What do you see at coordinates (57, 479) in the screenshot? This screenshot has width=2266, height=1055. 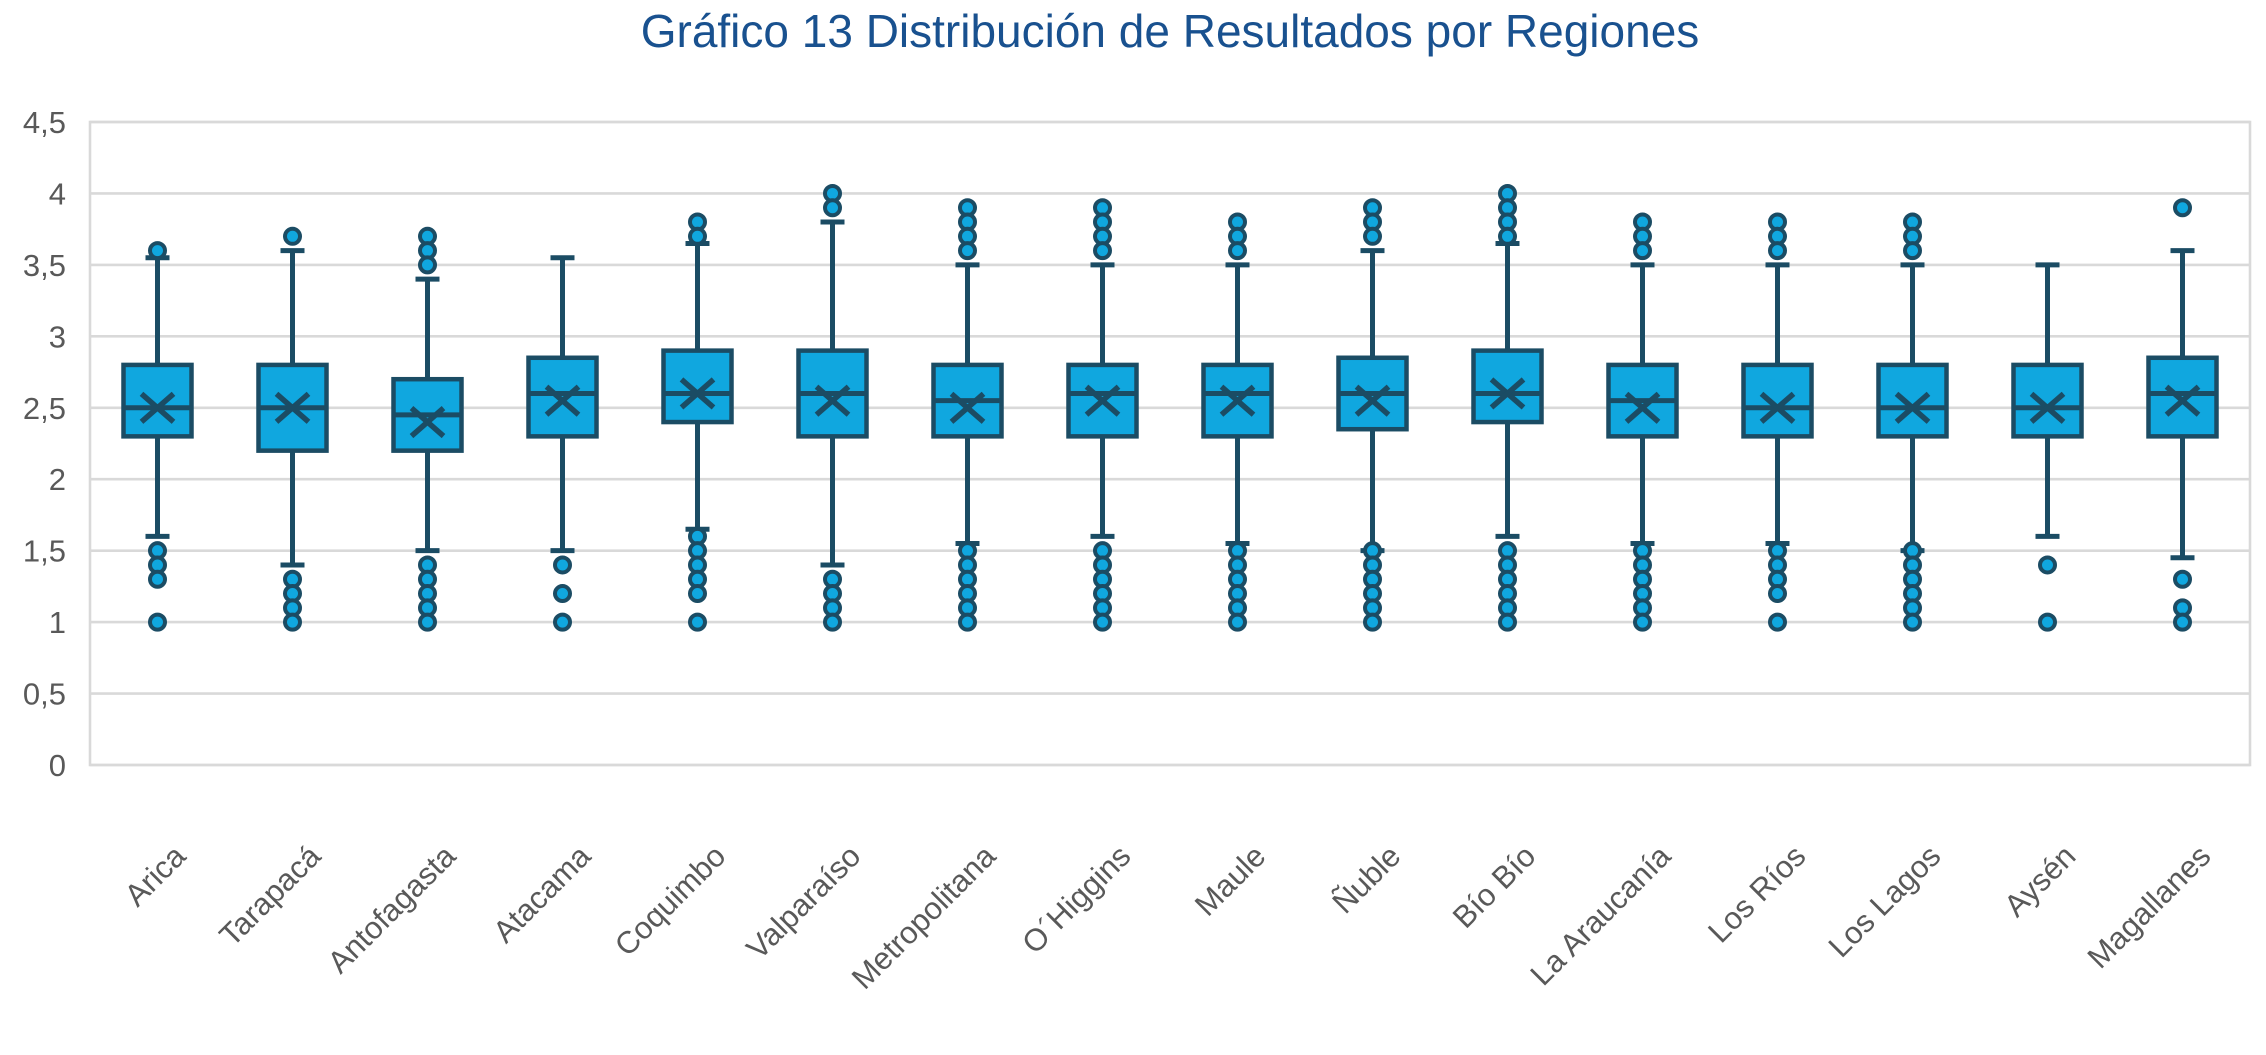 I see `y-axis-tick-label: 2` at bounding box center [57, 479].